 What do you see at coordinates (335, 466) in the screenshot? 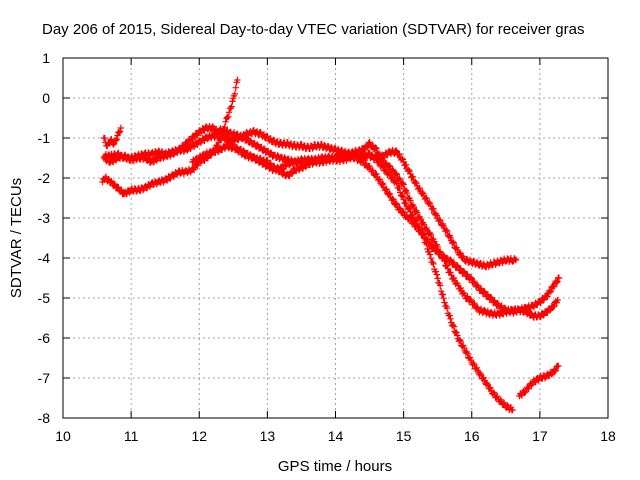
I see `x-axis-label: GPS time / hours` at bounding box center [335, 466].